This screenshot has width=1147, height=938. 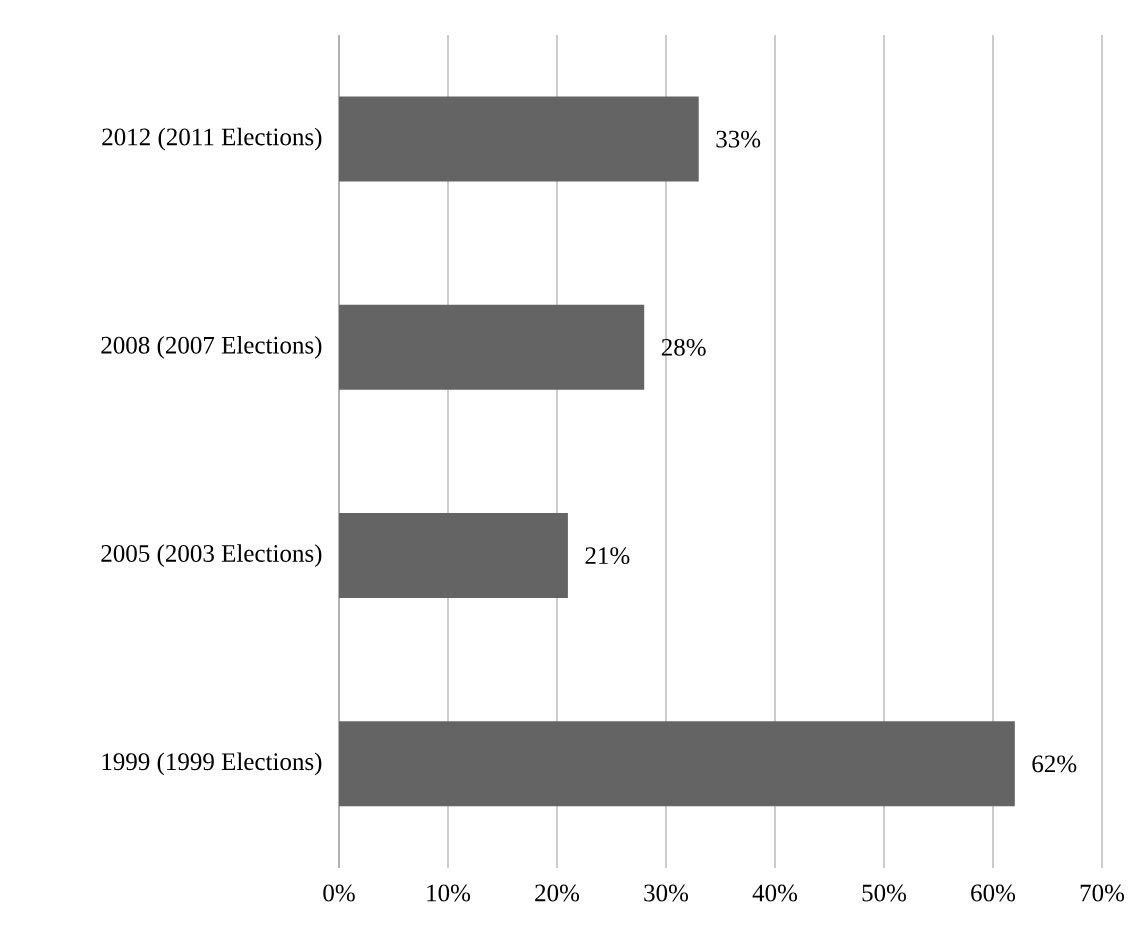 I want to click on y-tick-label: 1999 (1999 Elections), so click(x=212, y=764).